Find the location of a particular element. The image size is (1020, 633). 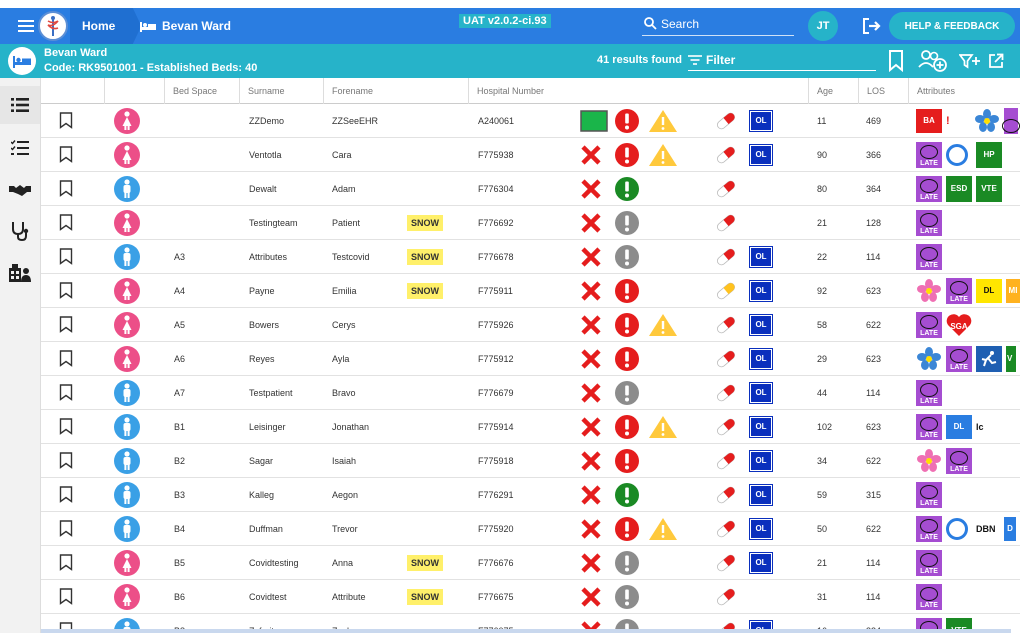

text-attribute: DBN is located at coordinates (986, 528).